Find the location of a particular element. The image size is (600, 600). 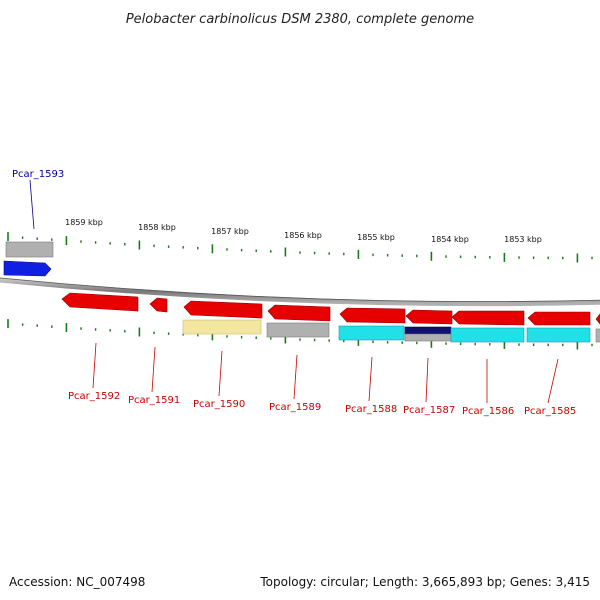

cog-bar-pcar-1587-top is located at coordinates (428, 330).